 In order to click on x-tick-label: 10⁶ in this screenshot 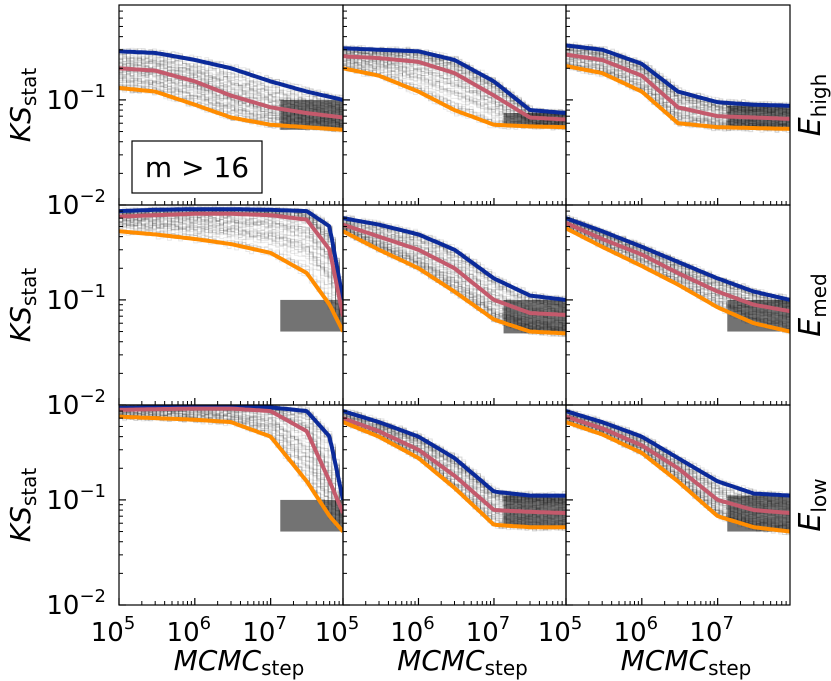, I will do `click(412, 630)`.